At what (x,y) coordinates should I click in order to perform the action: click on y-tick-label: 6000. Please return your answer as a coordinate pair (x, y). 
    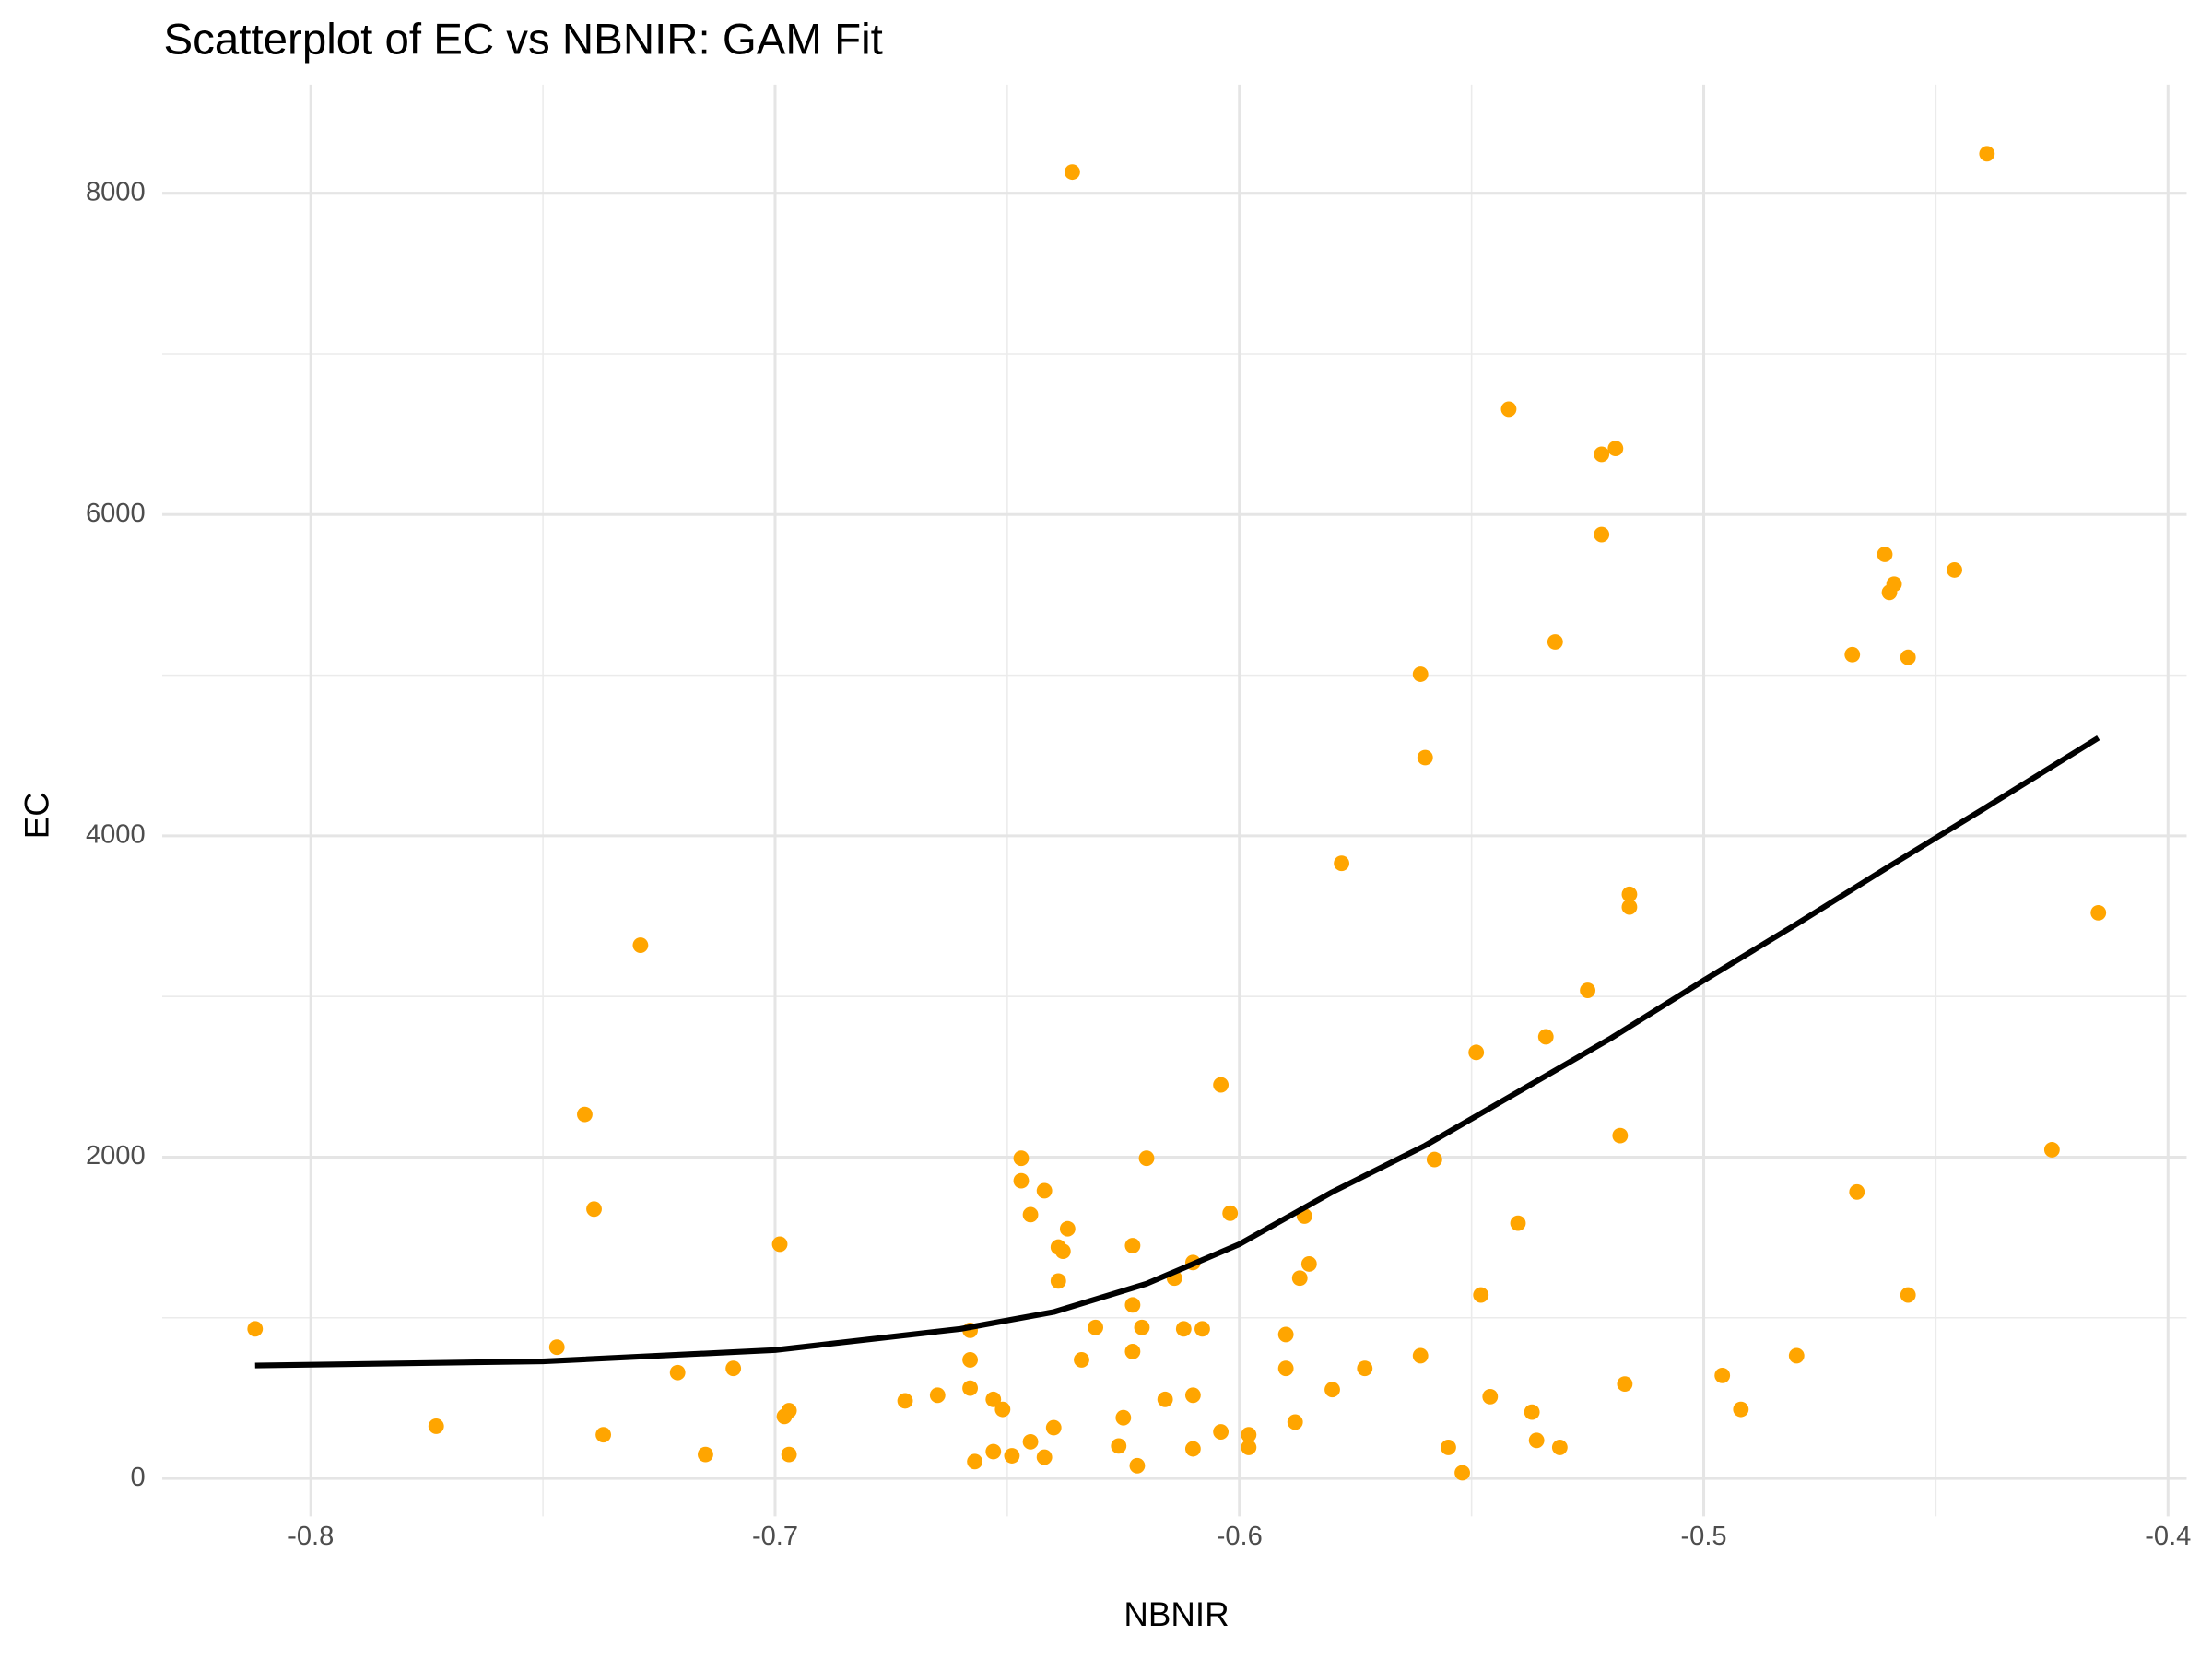
    Looking at the image, I should click on (116, 513).